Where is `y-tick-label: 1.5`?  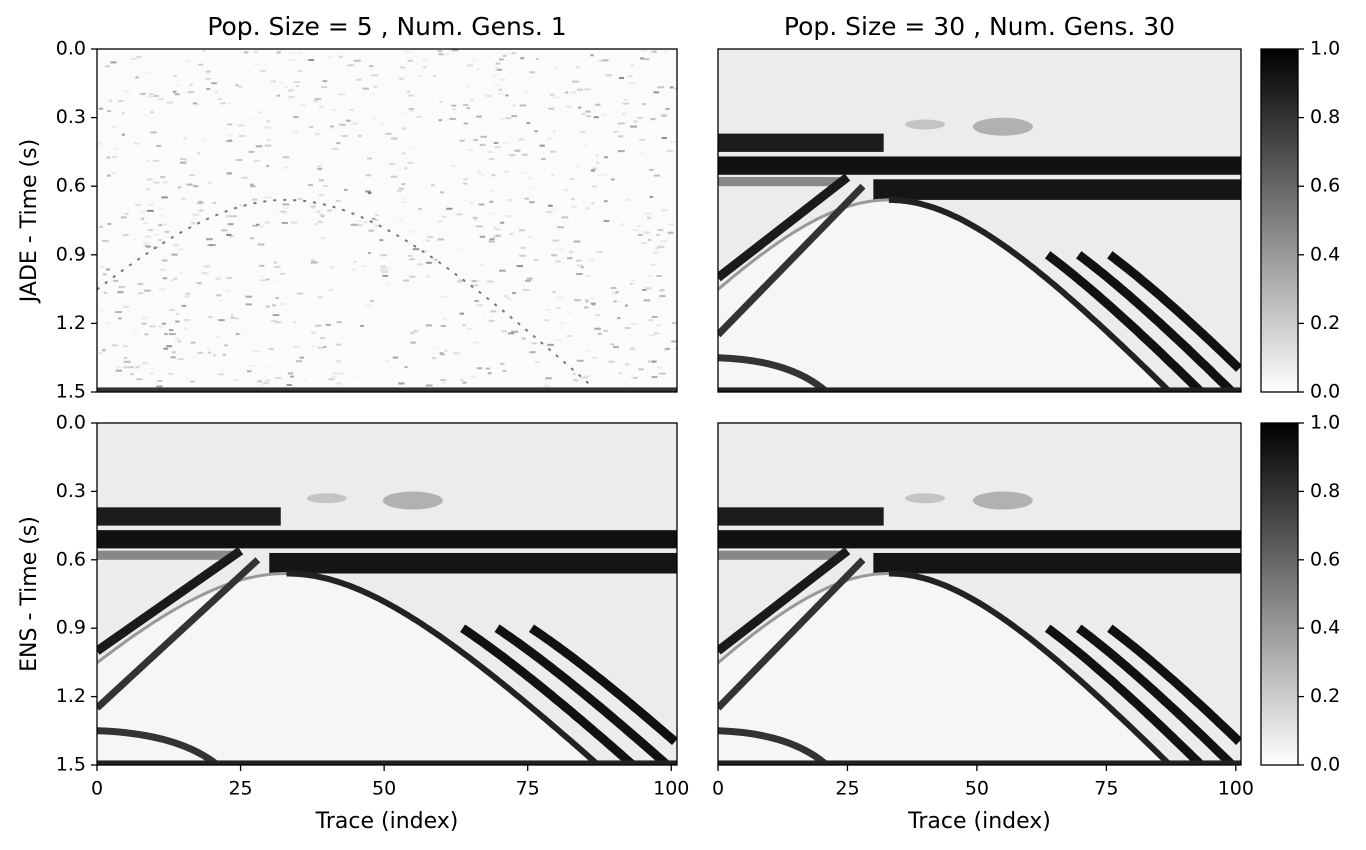 y-tick-label: 1.5 is located at coordinates (71, 392).